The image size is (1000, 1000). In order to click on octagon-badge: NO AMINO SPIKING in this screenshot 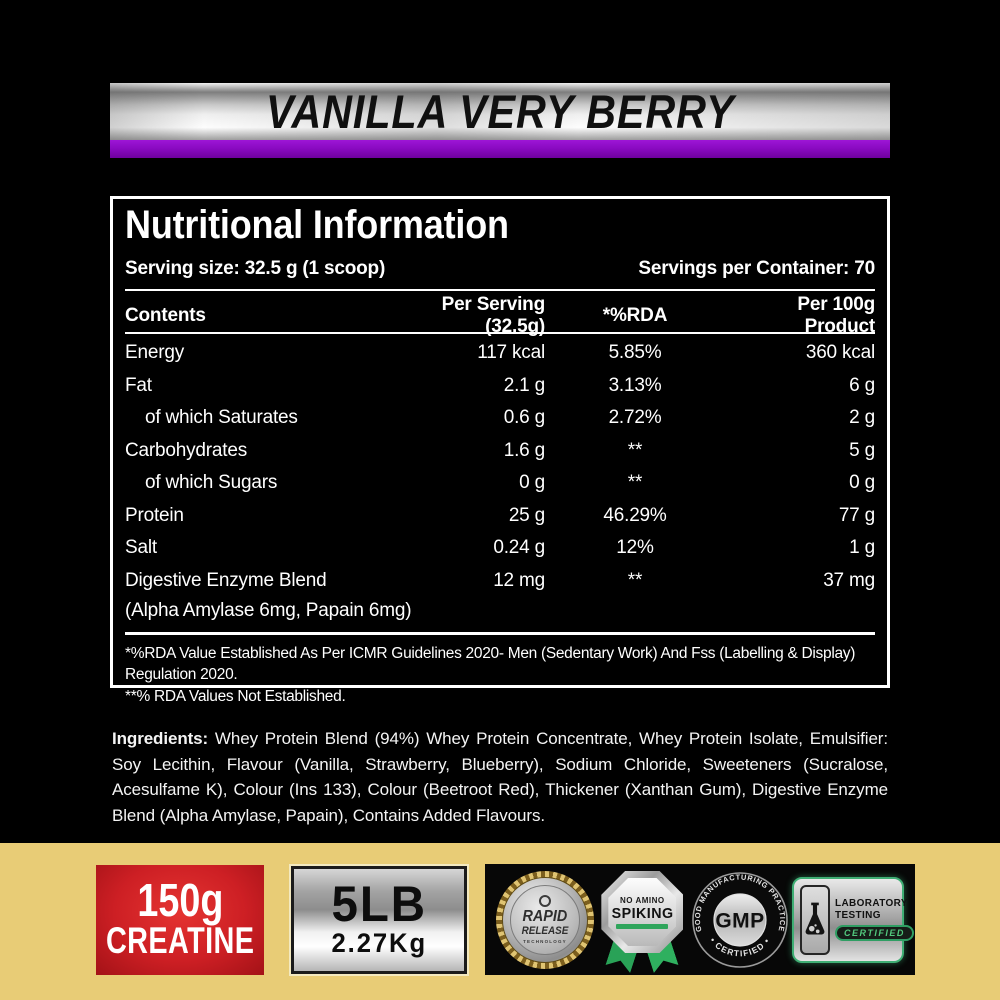, I will do `click(642, 912)`.